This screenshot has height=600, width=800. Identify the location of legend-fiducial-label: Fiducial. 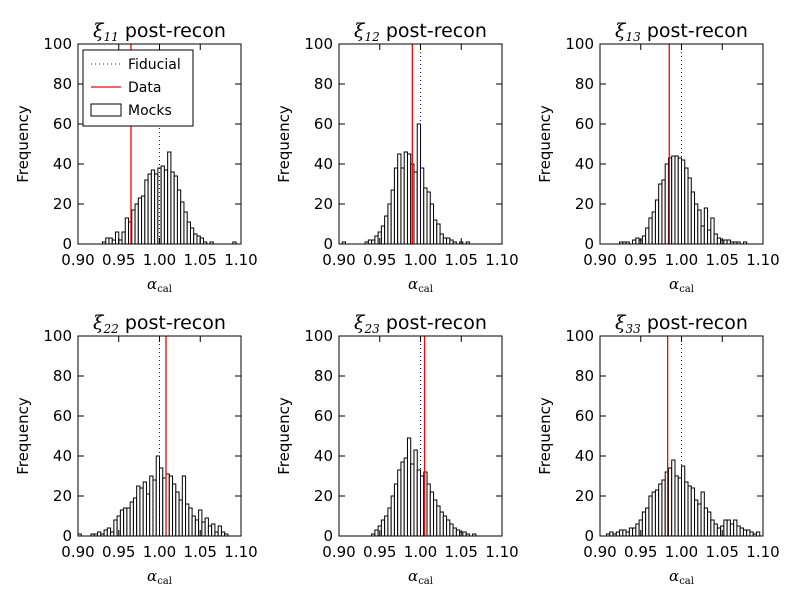
(154, 65).